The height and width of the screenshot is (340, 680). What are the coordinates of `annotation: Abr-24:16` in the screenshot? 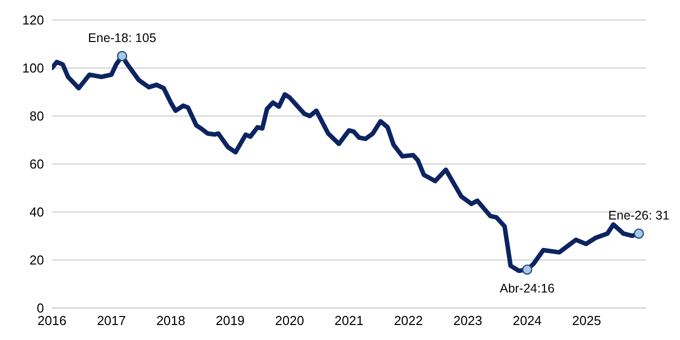 It's located at (527, 288).